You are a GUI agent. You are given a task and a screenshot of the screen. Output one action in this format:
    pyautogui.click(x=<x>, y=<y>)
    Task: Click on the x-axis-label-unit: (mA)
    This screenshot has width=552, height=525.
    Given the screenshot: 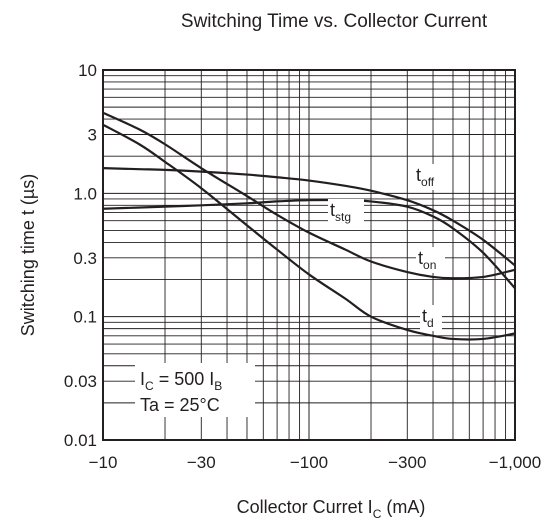 What is the action you would take?
    pyautogui.click(x=403, y=507)
    